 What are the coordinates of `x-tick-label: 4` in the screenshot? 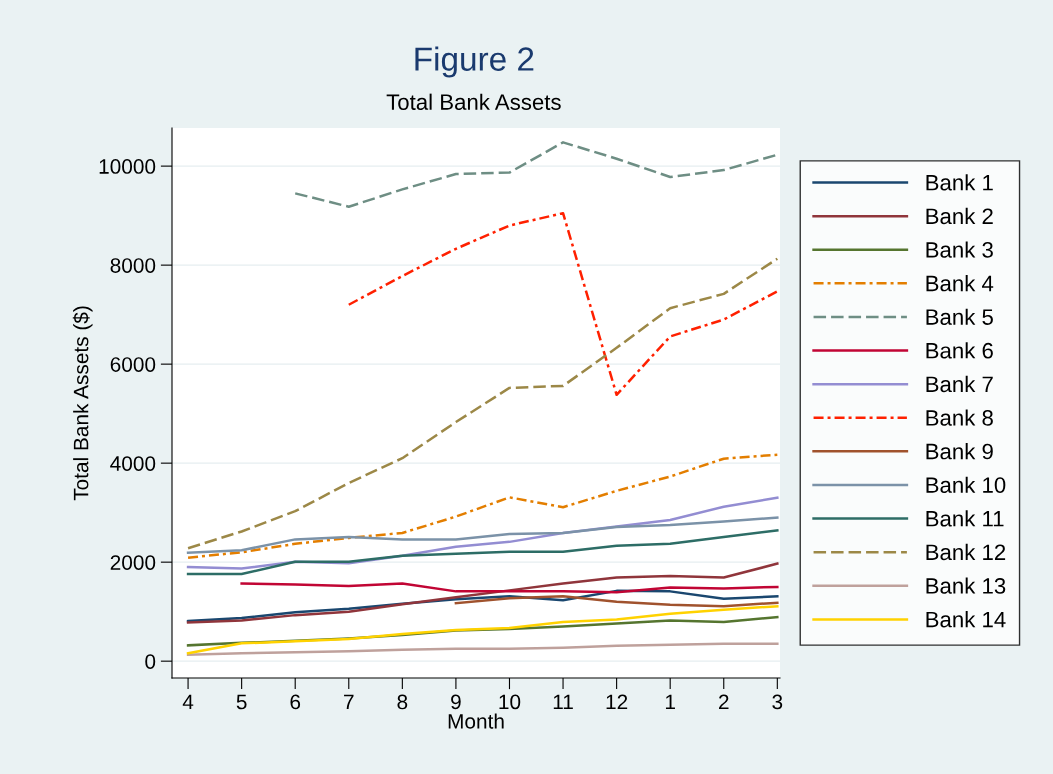 It's located at (188, 702).